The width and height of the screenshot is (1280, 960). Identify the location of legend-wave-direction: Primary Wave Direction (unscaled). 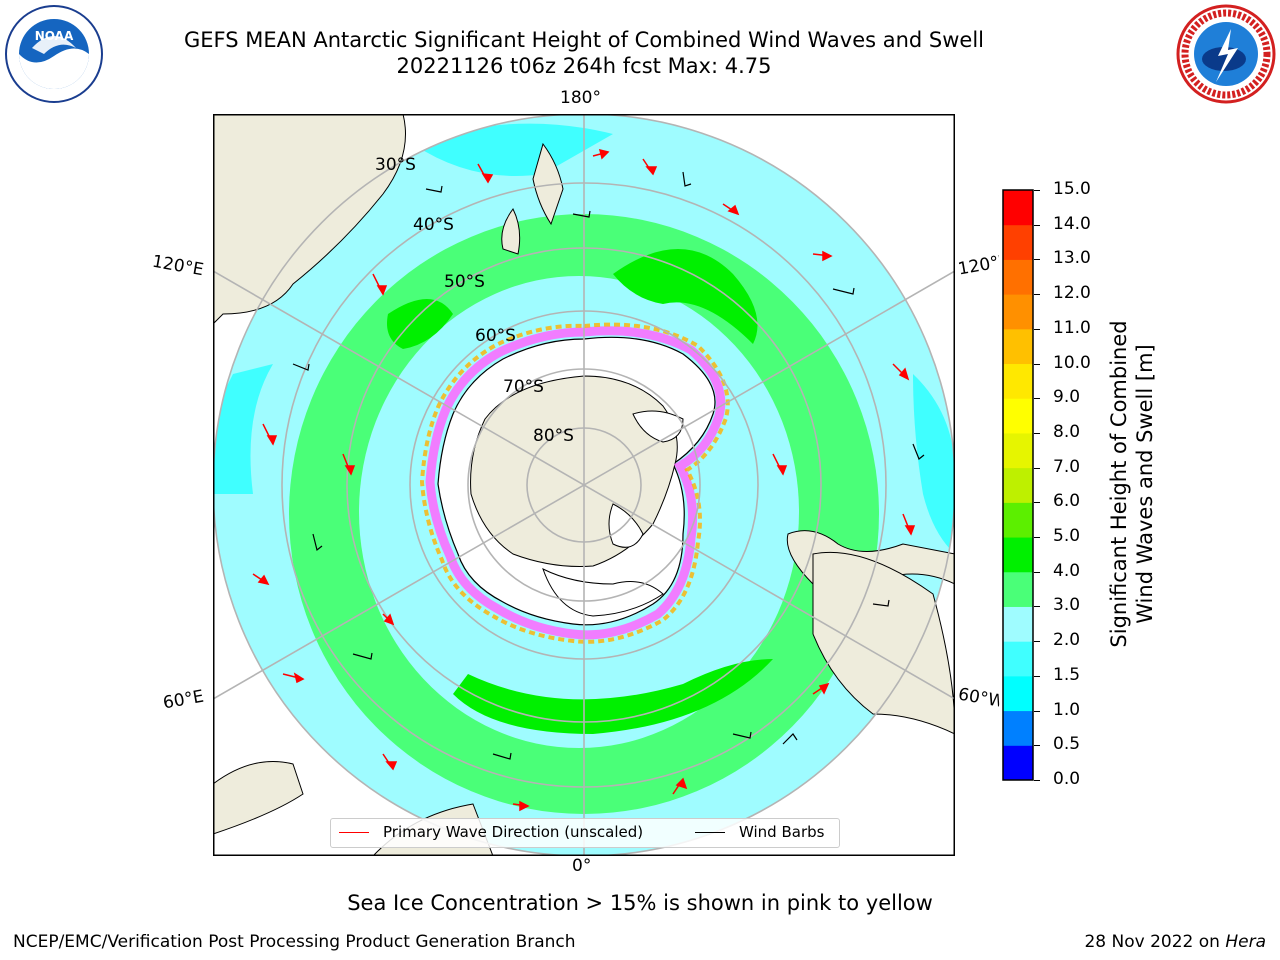
(513, 832).